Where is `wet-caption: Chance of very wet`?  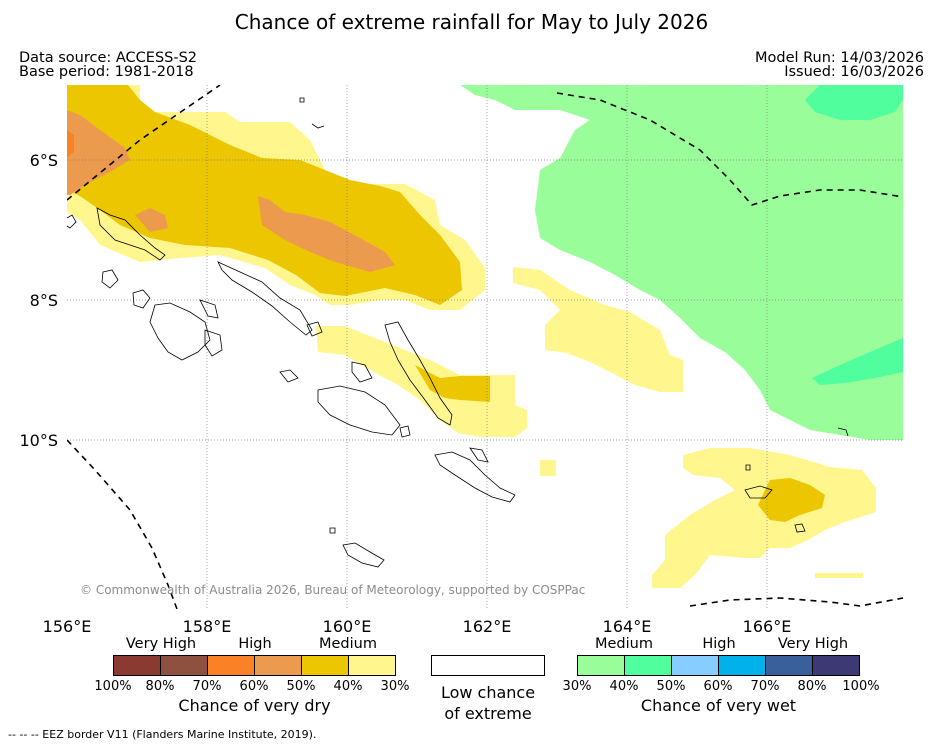 wet-caption: Chance of very wet is located at coordinates (718, 705).